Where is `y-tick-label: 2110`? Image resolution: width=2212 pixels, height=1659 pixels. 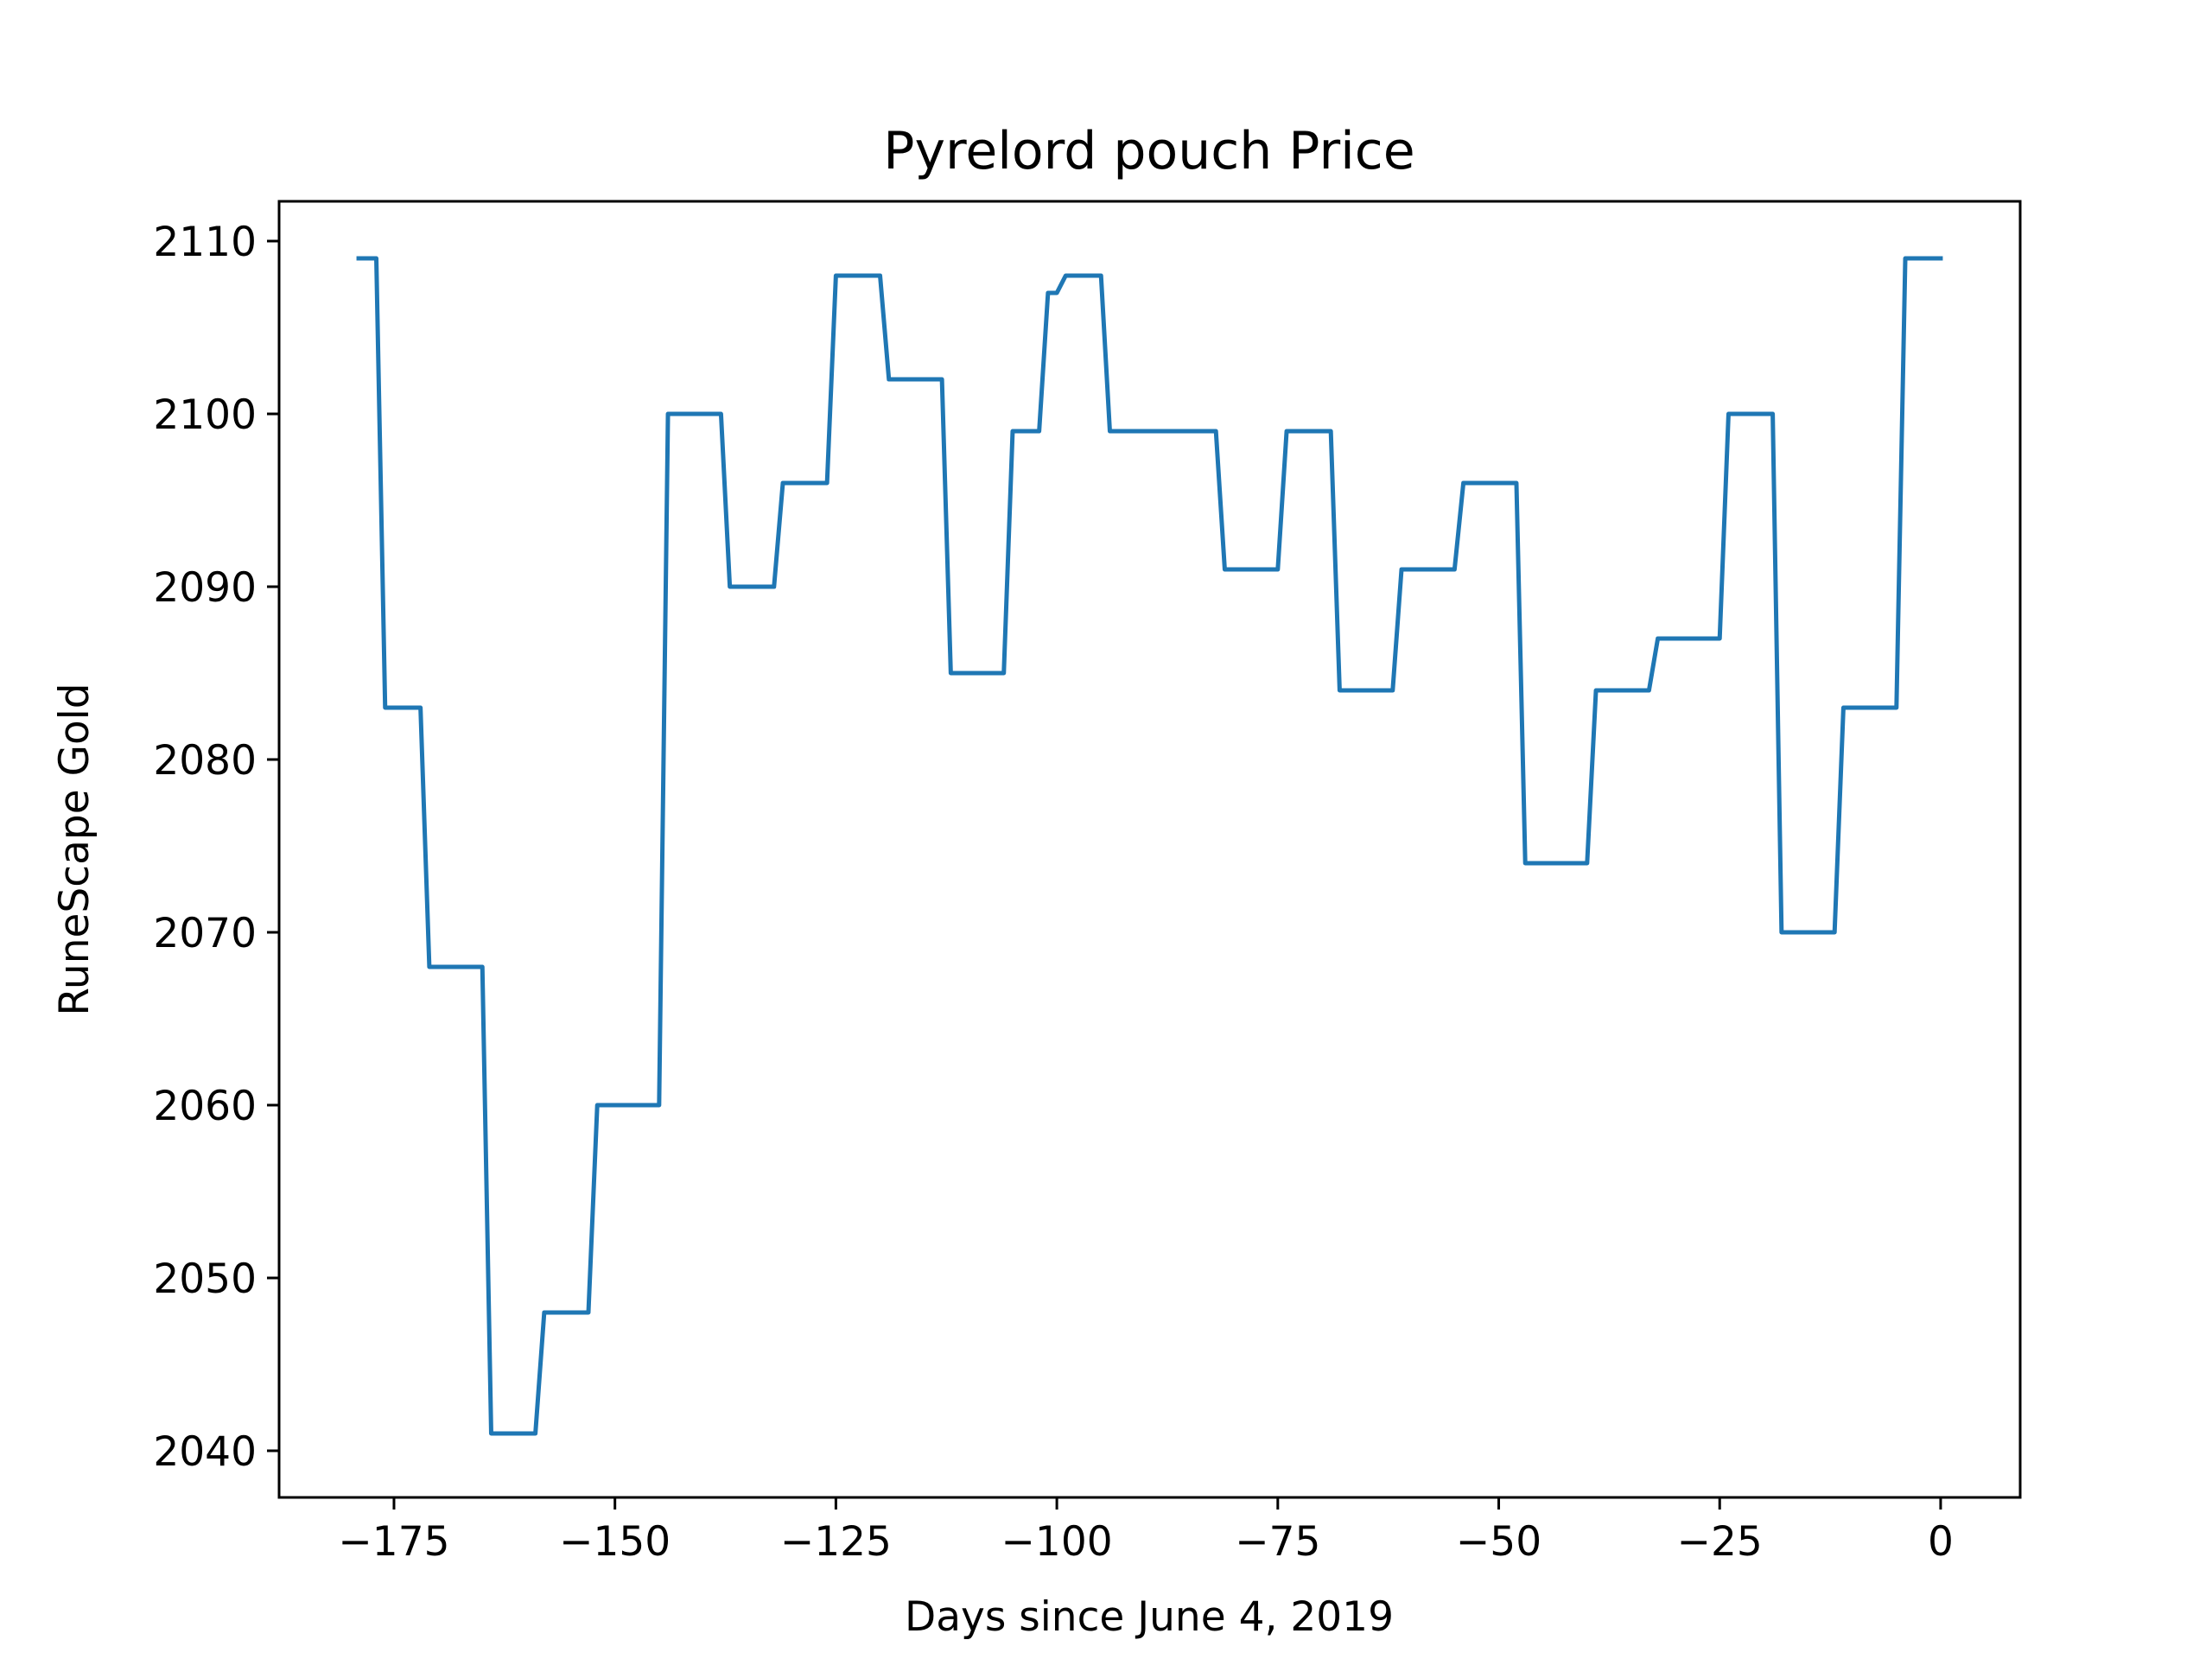
y-tick-label: 2110 is located at coordinates (205, 242).